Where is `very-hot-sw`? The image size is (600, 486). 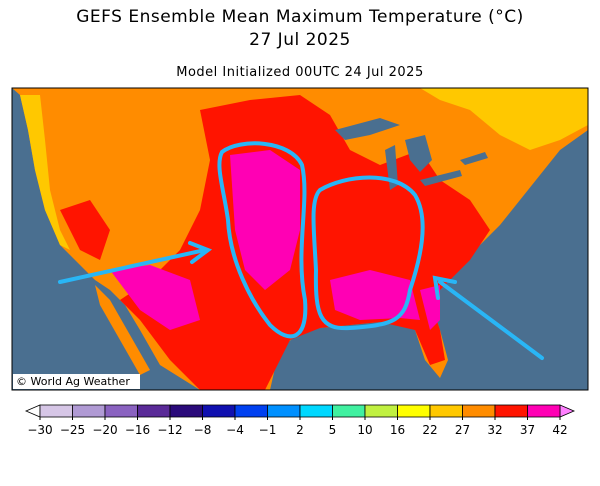
very-hot-sw is located at coordinates (155, 297).